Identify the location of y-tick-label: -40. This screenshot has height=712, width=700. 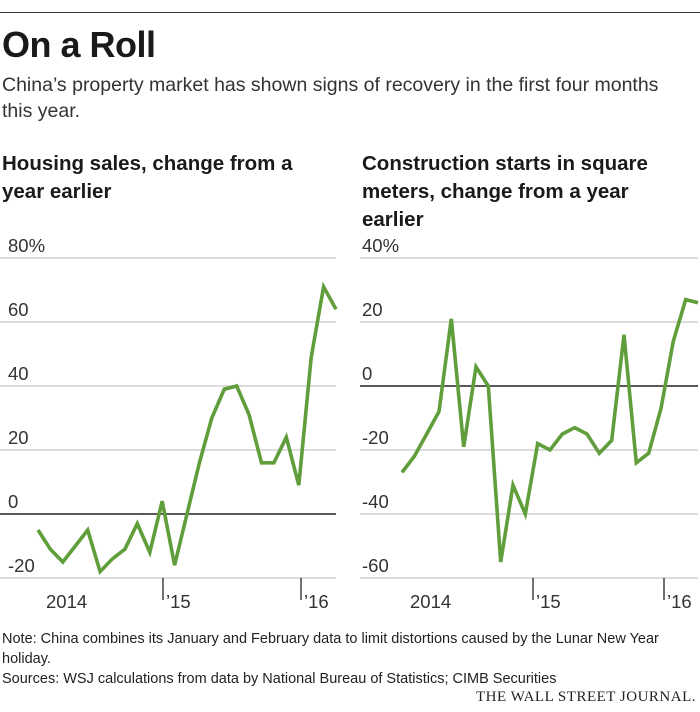
(375, 501).